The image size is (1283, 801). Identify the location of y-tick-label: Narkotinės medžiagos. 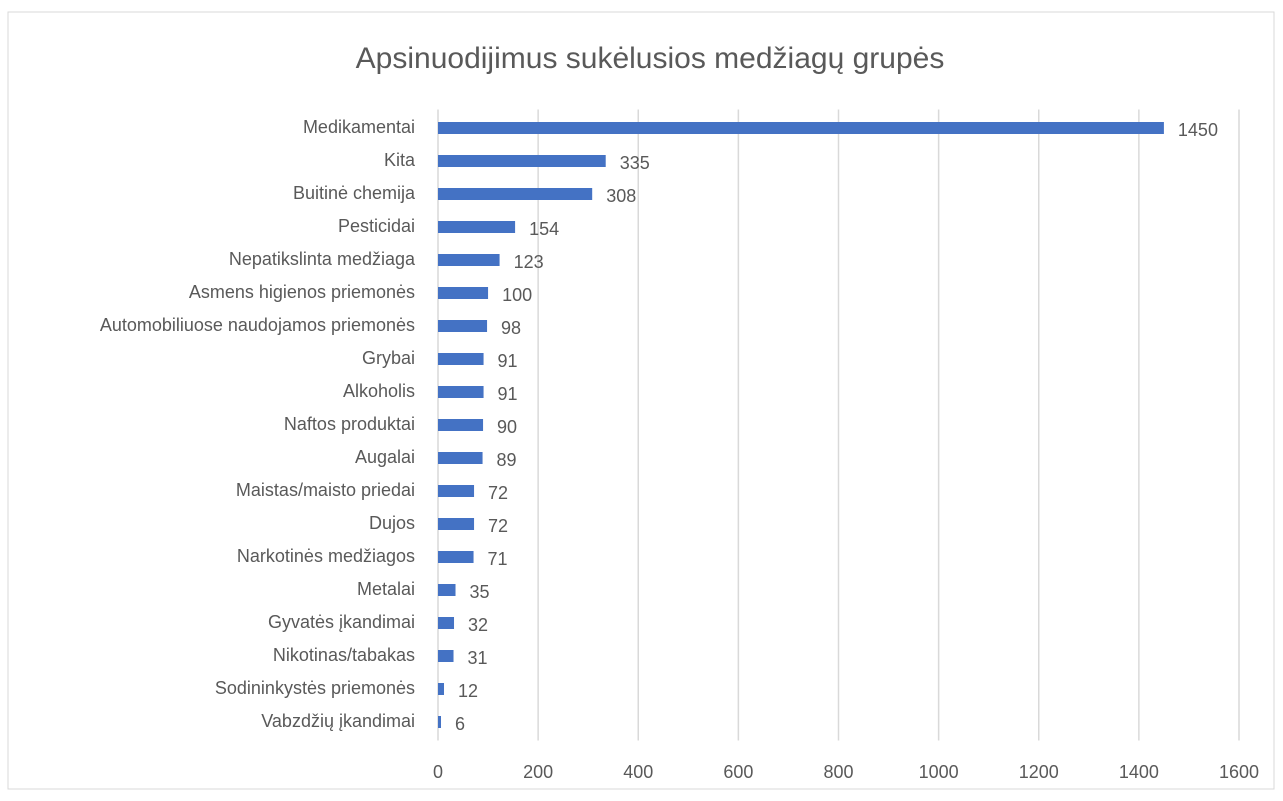
(326, 556).